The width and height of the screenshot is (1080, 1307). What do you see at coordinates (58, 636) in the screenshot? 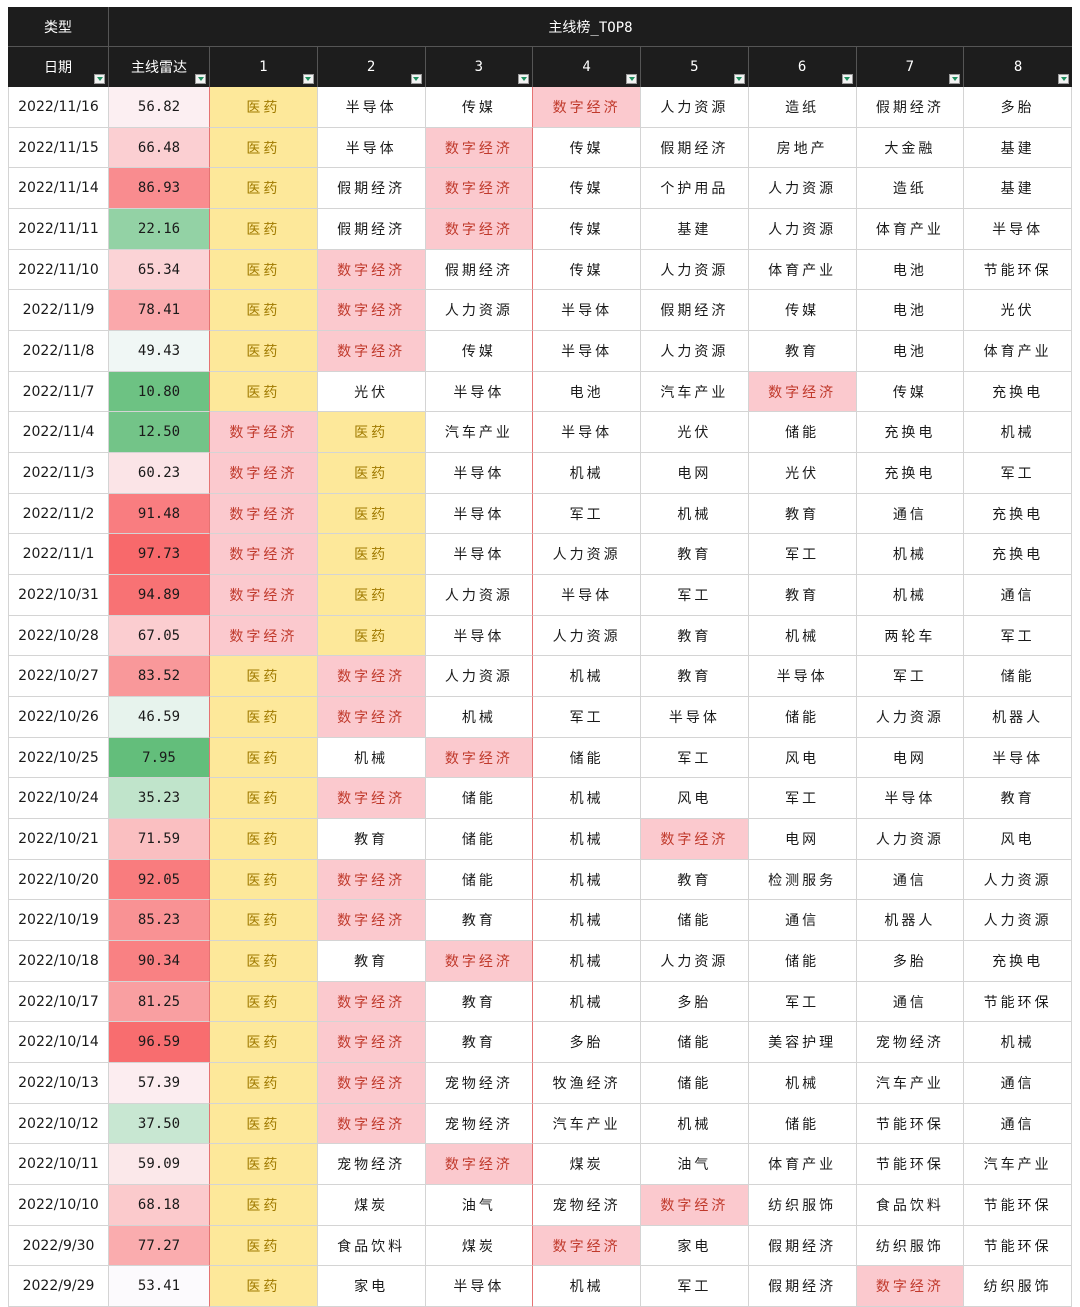
I see `date-cell: 2022/10/28` at bounding box center [58, 636].